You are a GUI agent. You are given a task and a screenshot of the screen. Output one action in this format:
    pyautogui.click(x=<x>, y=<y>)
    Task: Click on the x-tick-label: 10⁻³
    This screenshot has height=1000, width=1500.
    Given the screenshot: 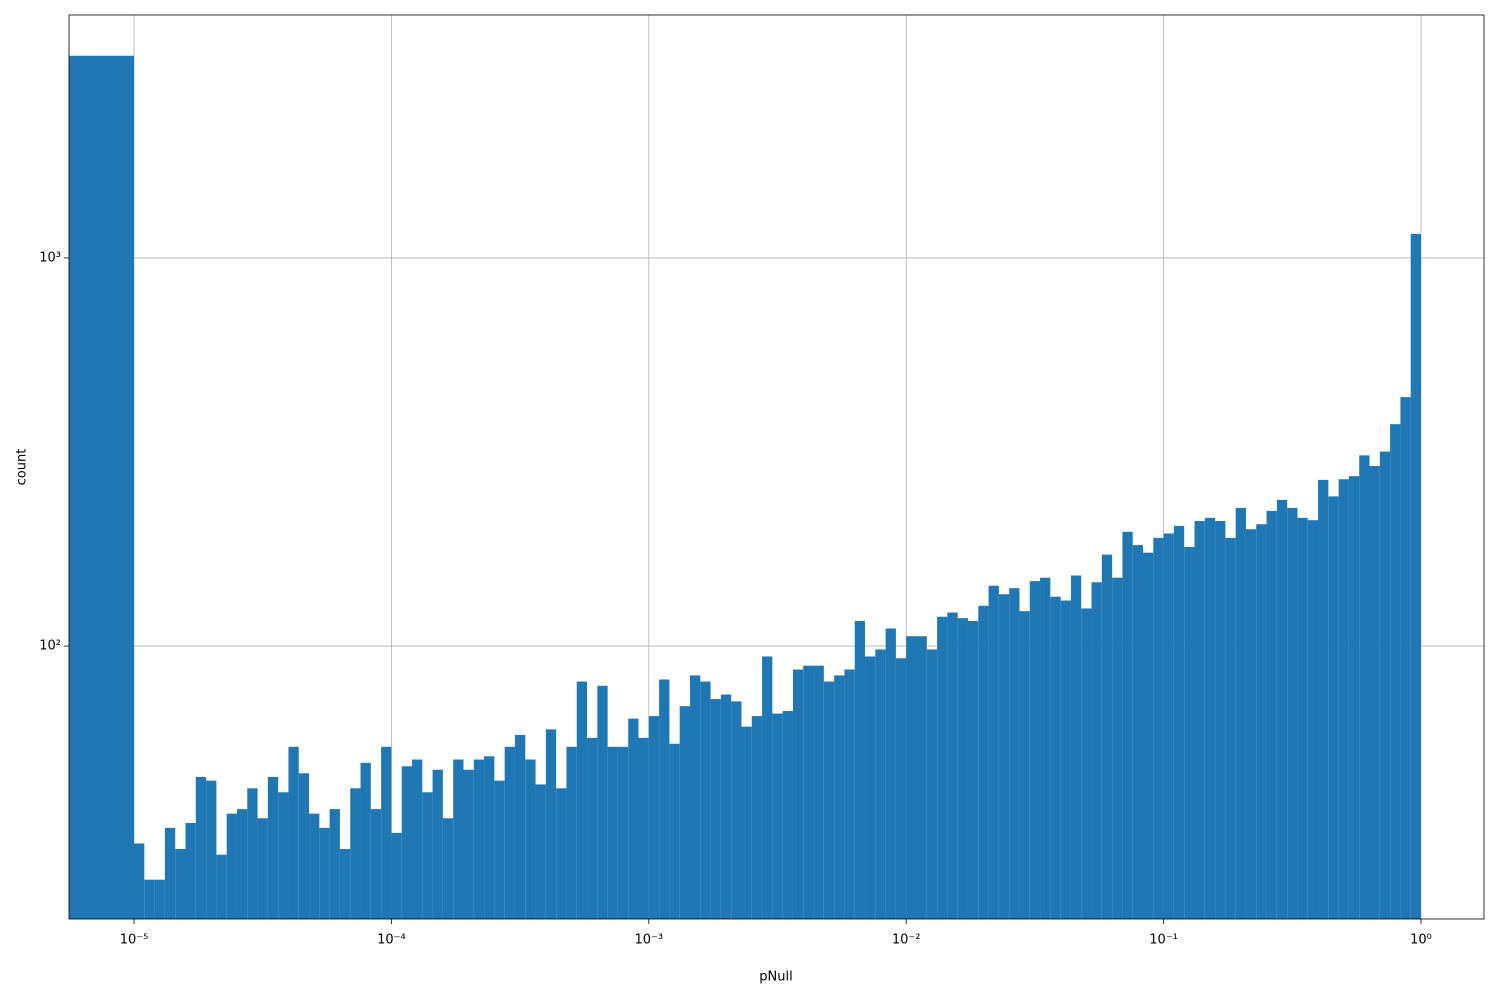 What is the action you would take?
    pyautogui.click(x=648, y=940)
    